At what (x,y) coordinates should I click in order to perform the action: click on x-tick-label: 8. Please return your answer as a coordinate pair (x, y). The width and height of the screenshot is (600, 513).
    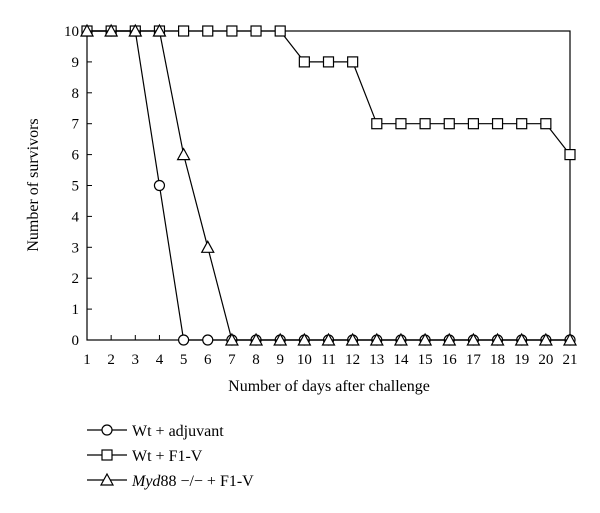
    Looking at the image, I should click on (256, 360).